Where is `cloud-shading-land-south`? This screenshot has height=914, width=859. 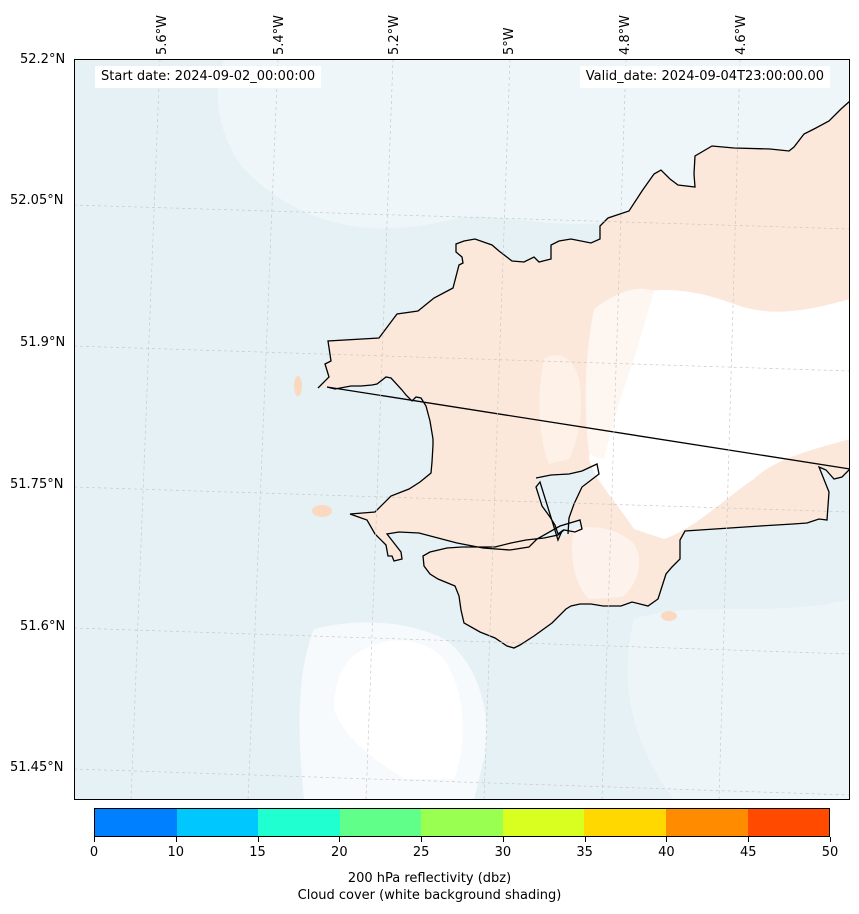
cloud-shading-land-south is located at coordinates (606, 563).